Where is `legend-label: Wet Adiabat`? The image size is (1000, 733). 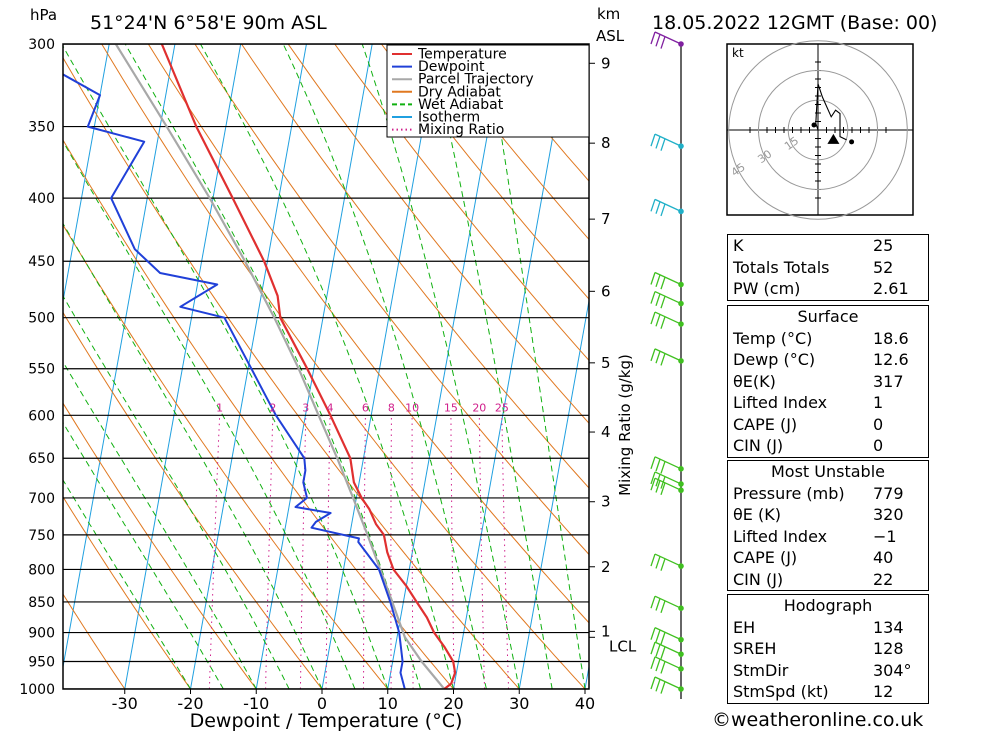 legend-label: Wet Adiabat is located at coordinates (461, 105).